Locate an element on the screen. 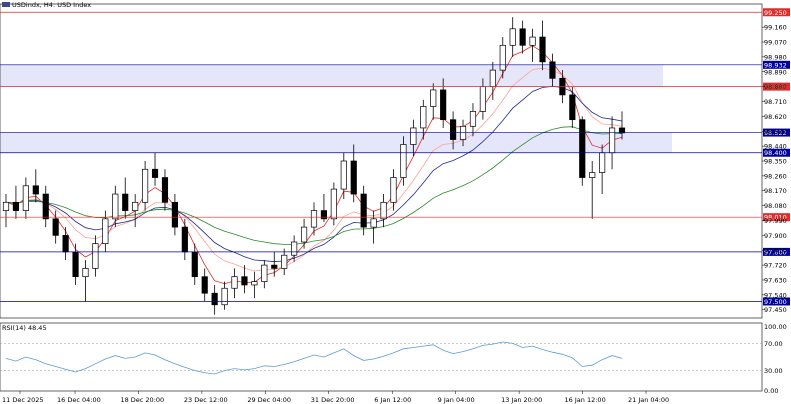  rsi-tick-label: 70.00 is located at coordinates (773, 344).